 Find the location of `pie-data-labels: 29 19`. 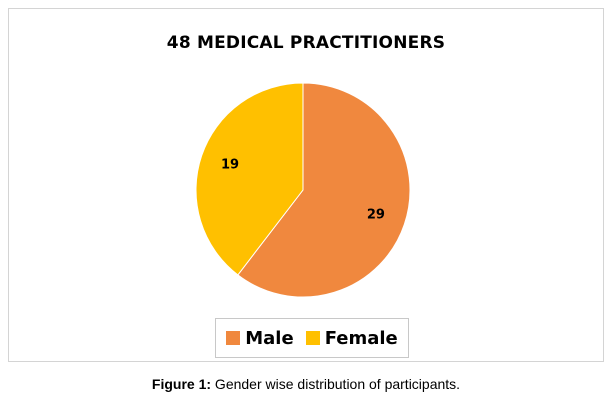

pie-data-labels: 29 19 is located at coordinates (303, 190).